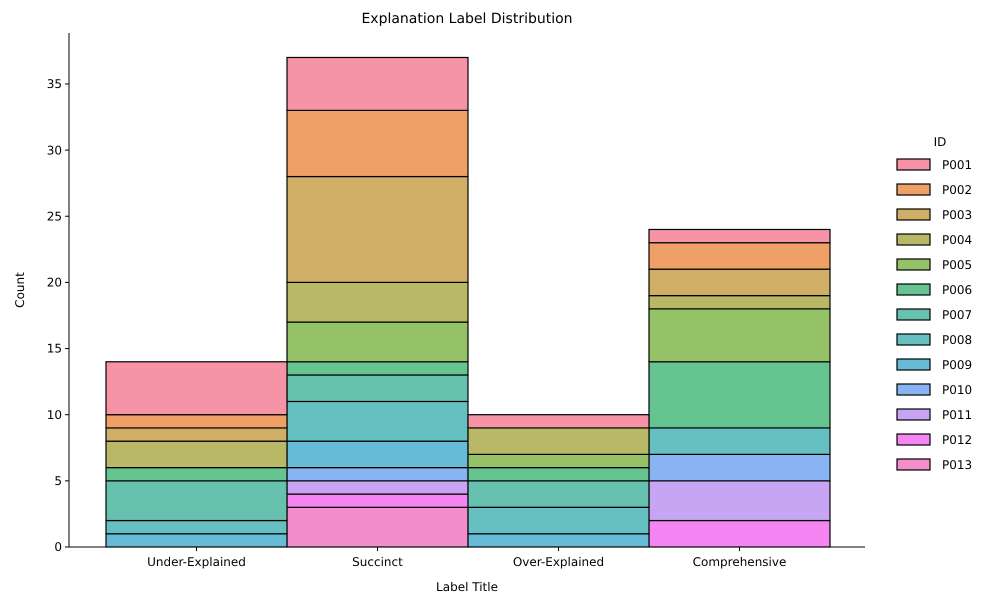  I want to click on y-axis-title: Count, so click(20, 290).